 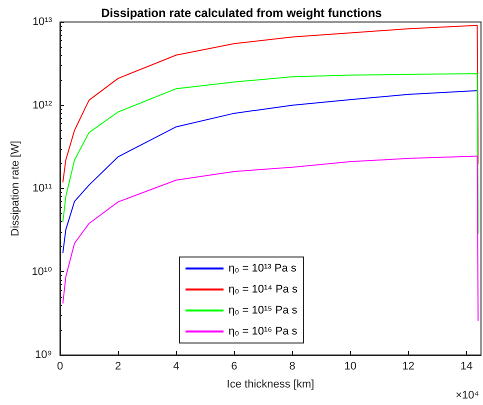 I want to click on x-tick-label: 8, so click(x=292, y=366).